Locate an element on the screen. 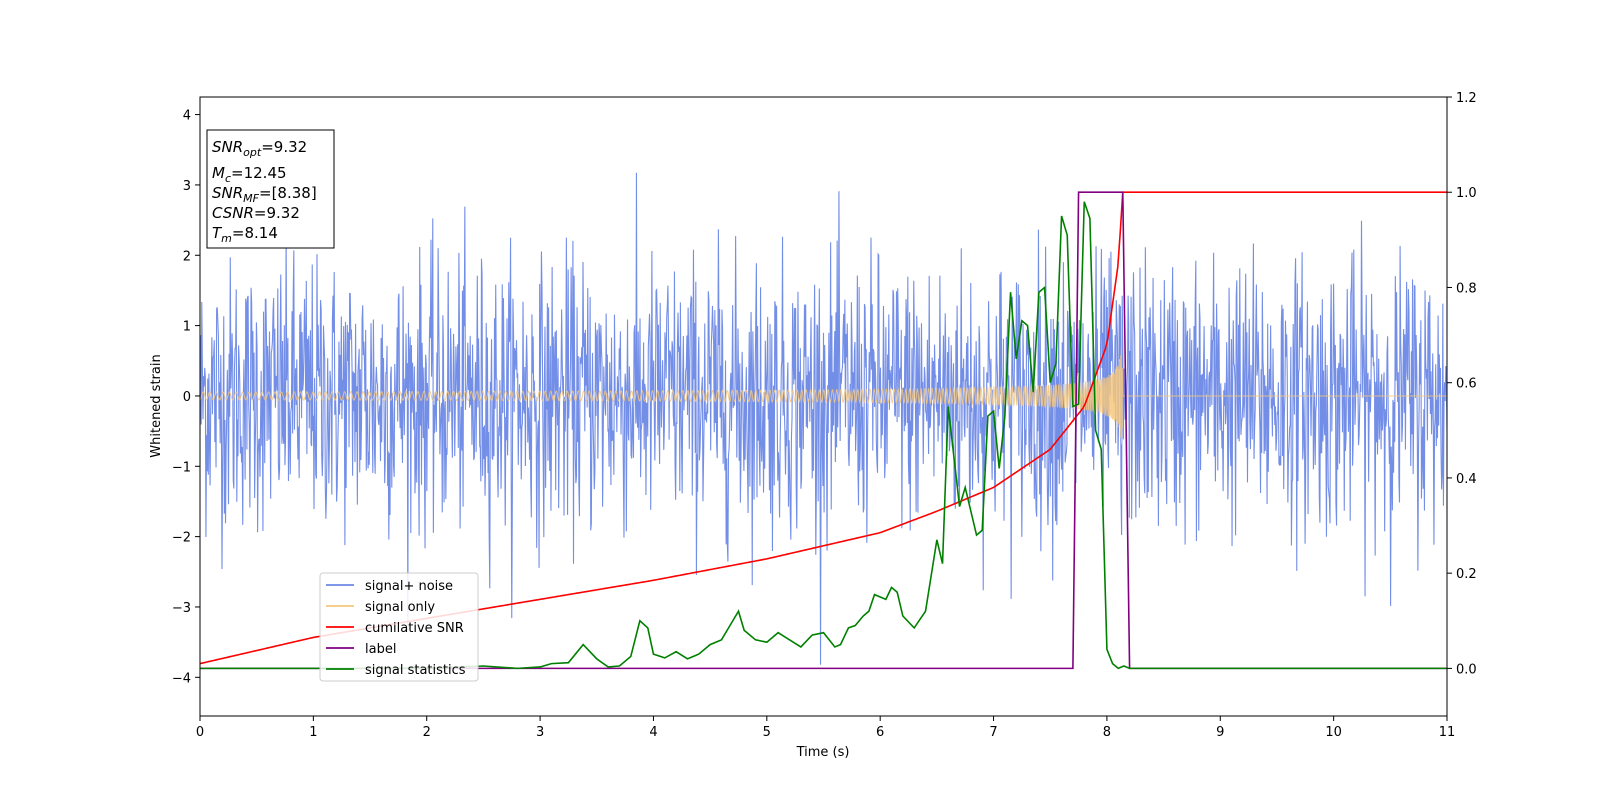 The height and width of the screenshot is (800, 1600). y-tick-label: 2 is located at coordinates (187, 256).